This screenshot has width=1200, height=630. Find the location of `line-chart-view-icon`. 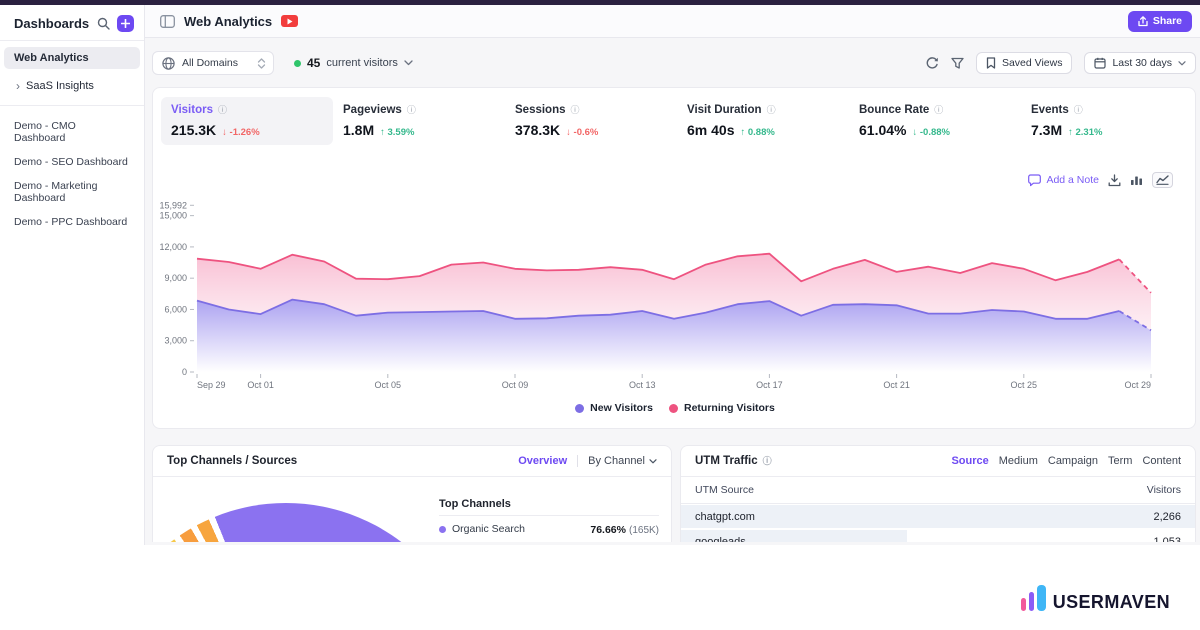

line-chart-view-icon is located at coordinates (1162, 180).